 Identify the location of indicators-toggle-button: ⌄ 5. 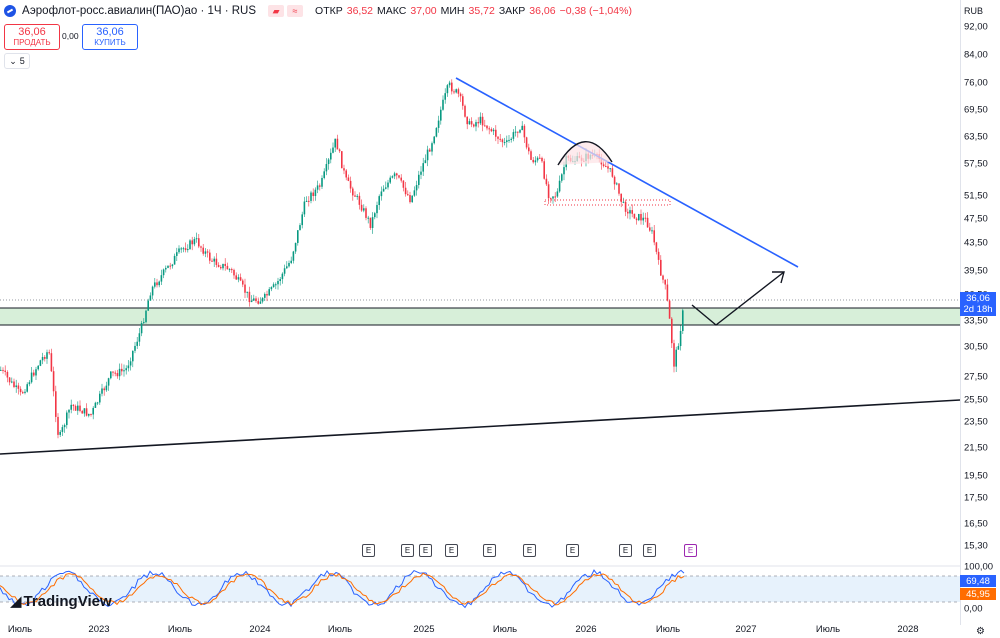
(17, 61).